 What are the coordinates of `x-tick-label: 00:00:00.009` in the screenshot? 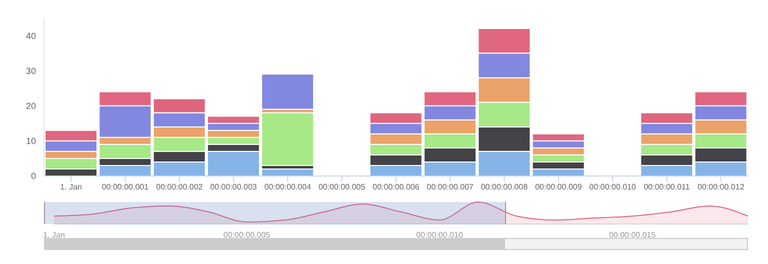 It's located at (558, 187).